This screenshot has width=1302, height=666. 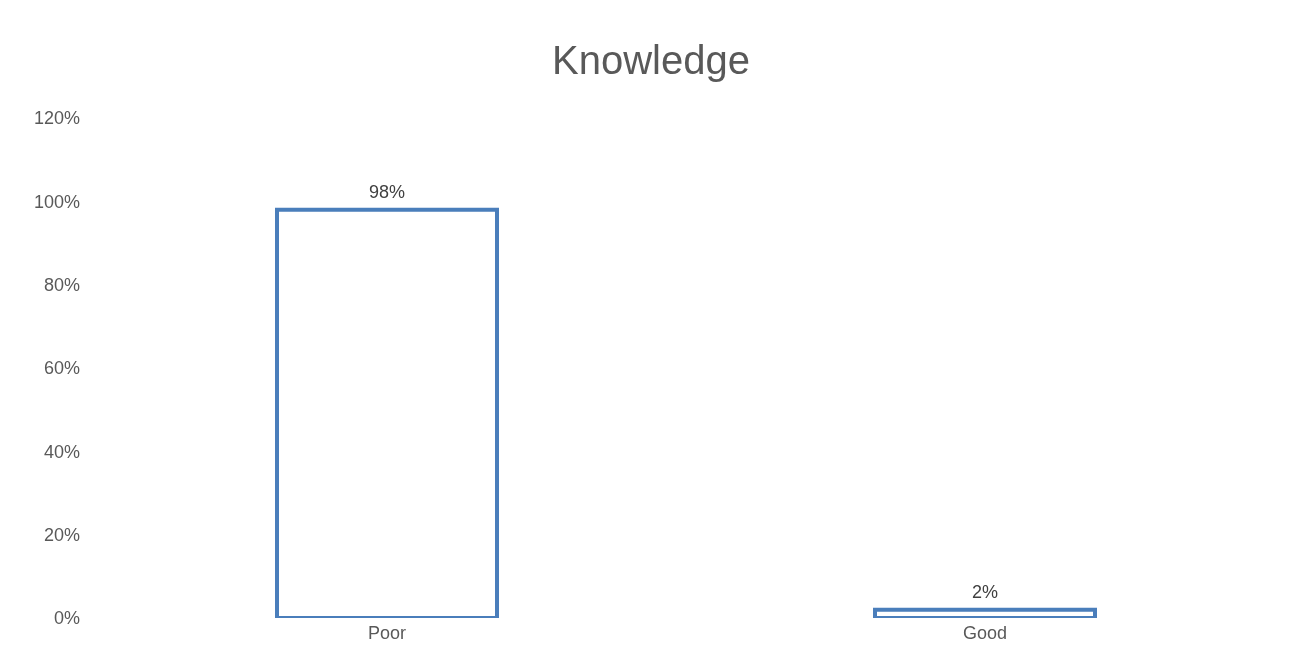 What do you see at coordinates (387, 191) in the screenshot?
I see `data-label: 98%` at bounding box center [387, 191].